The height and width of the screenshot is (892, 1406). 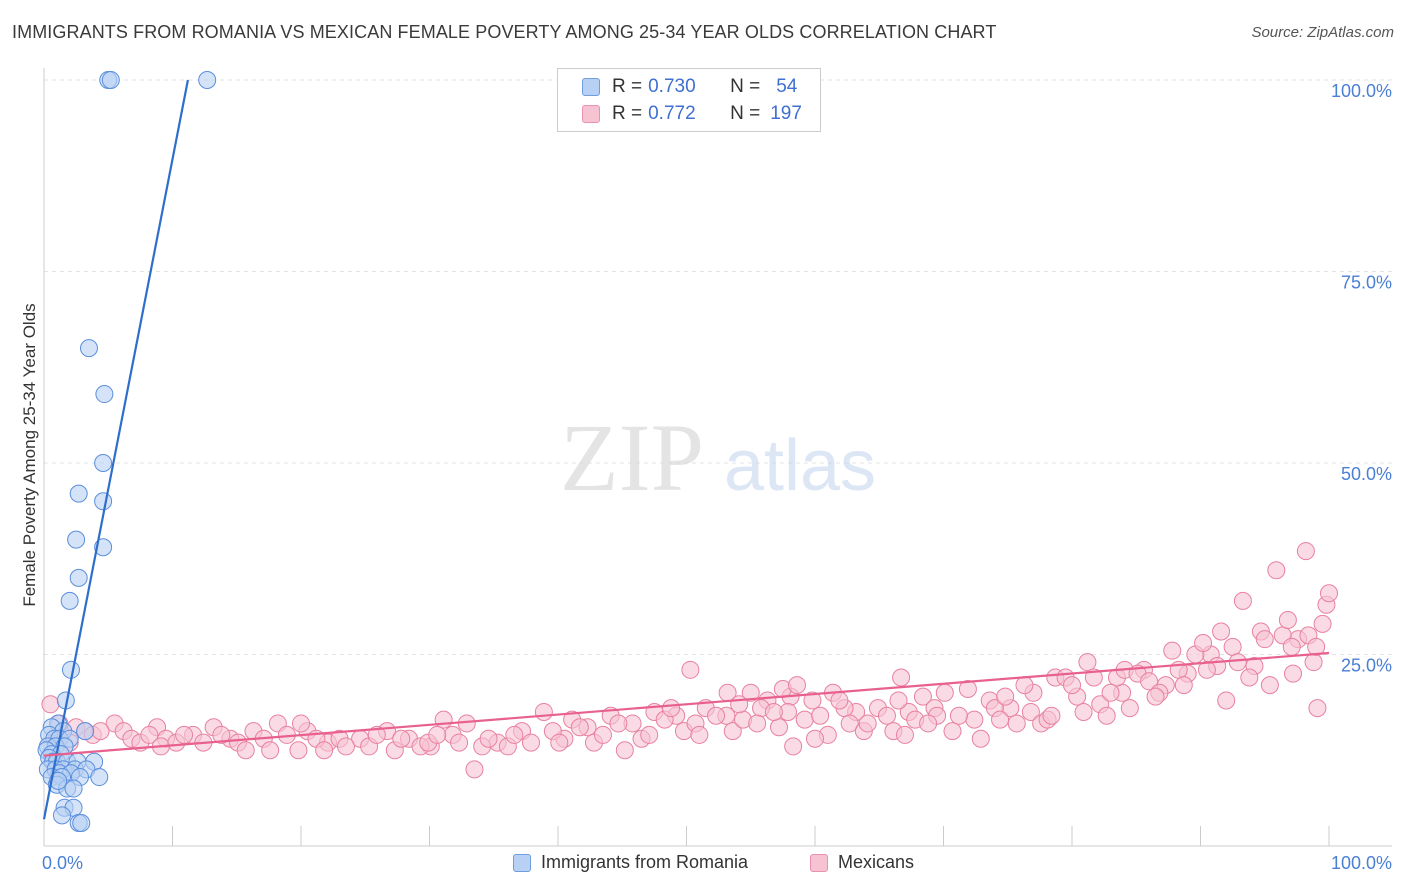 I want to click on x-tick-label: 0.0%, so click(x=62, y=863).